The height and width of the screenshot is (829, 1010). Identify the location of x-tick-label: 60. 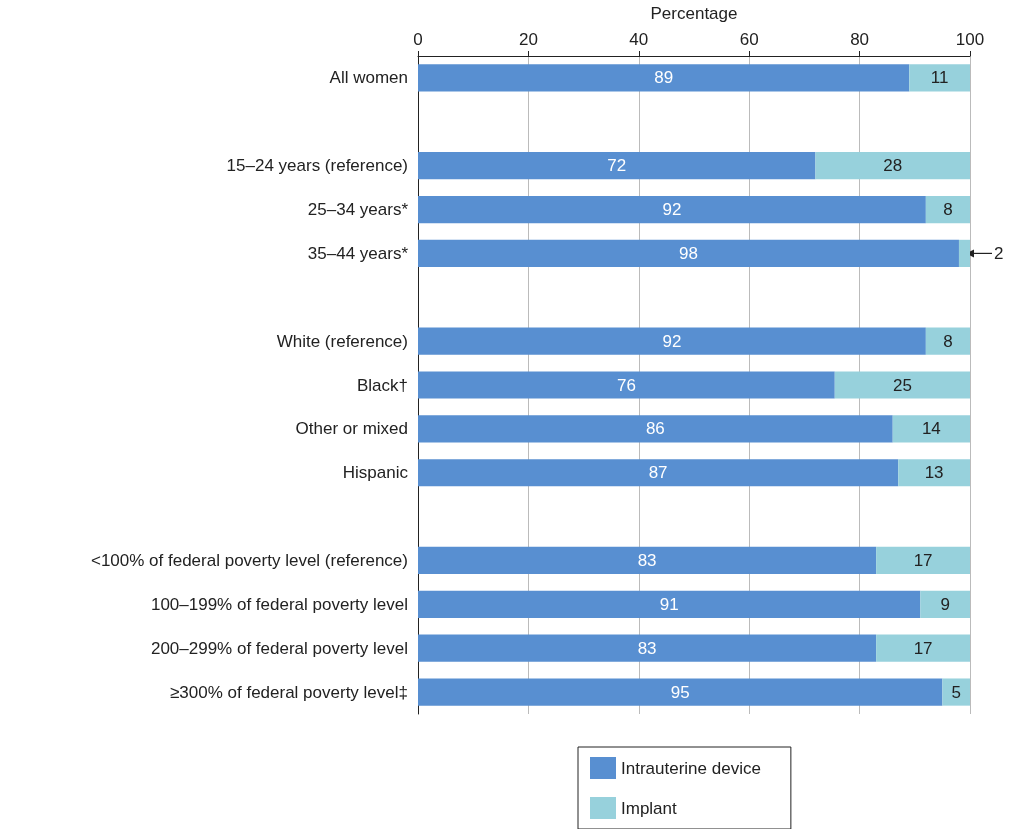
(749, 39).